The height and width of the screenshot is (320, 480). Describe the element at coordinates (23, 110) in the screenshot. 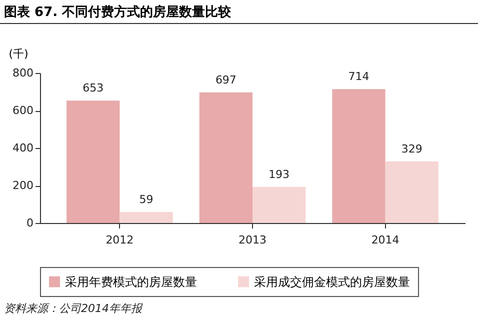

I see `y-tick-label: 600` at that location.